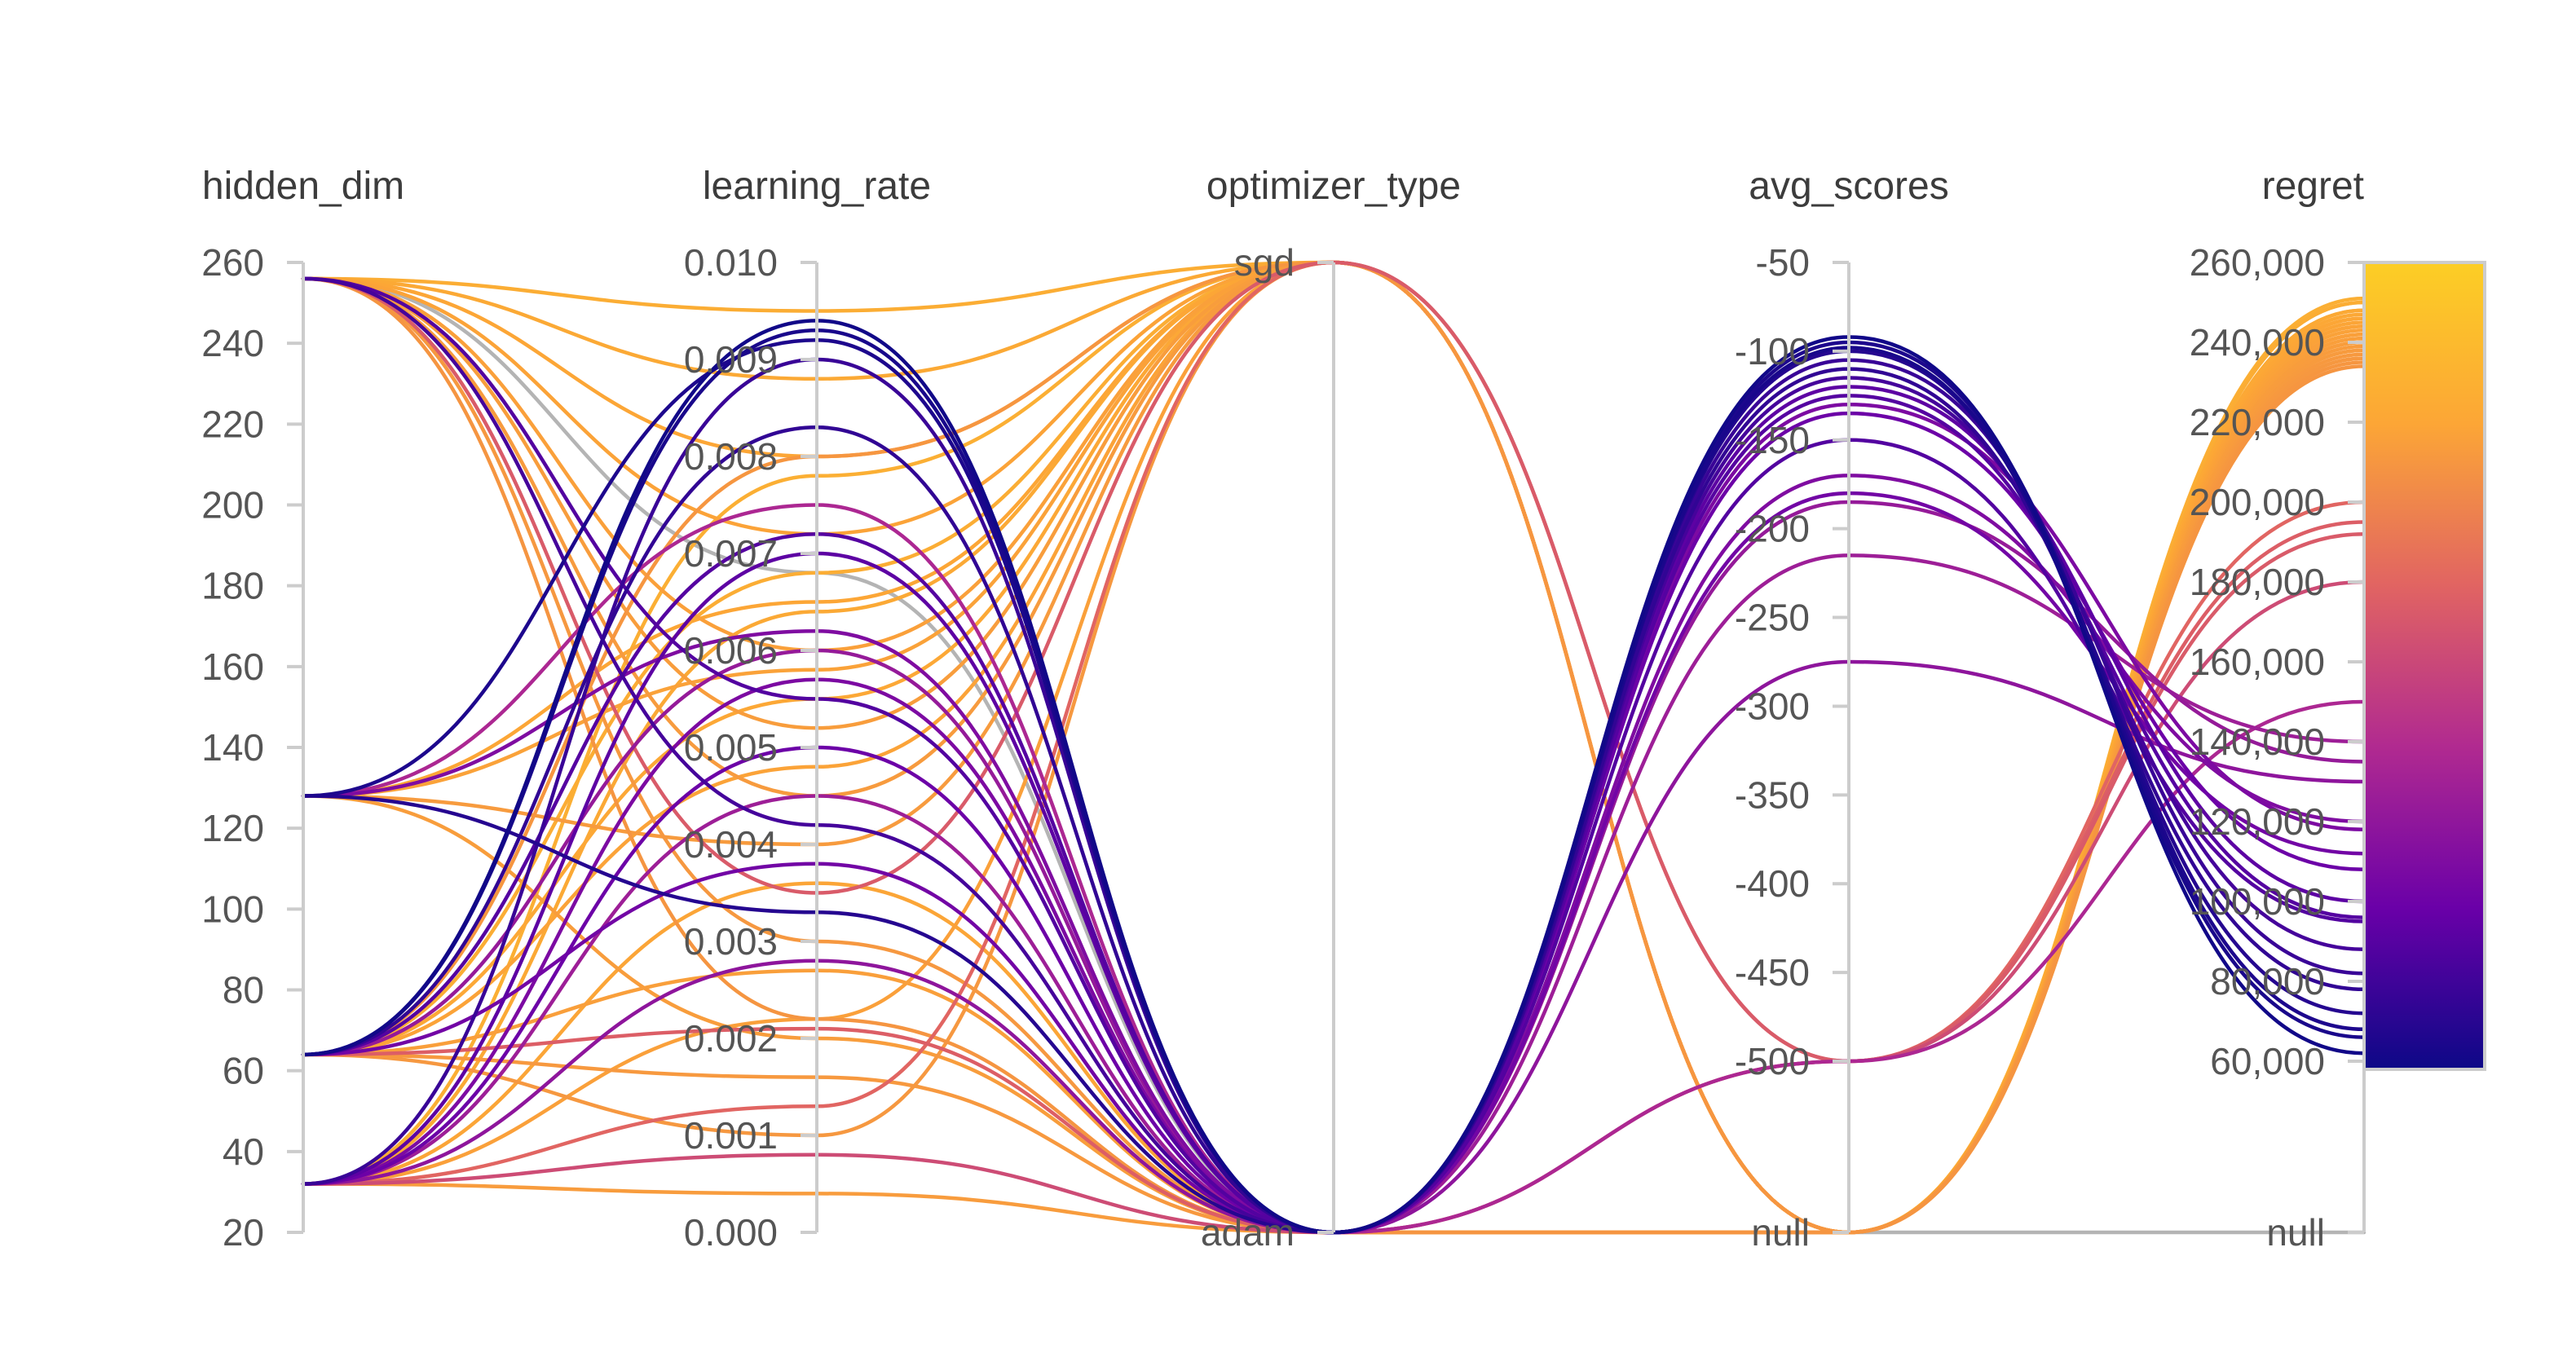 Image resolution: width=2576 pixels, height=1353 pixels. Describe the element at coordinates (1772, 706) in the screenshot. I see `avg_scores-tick-label: -300` at that location.